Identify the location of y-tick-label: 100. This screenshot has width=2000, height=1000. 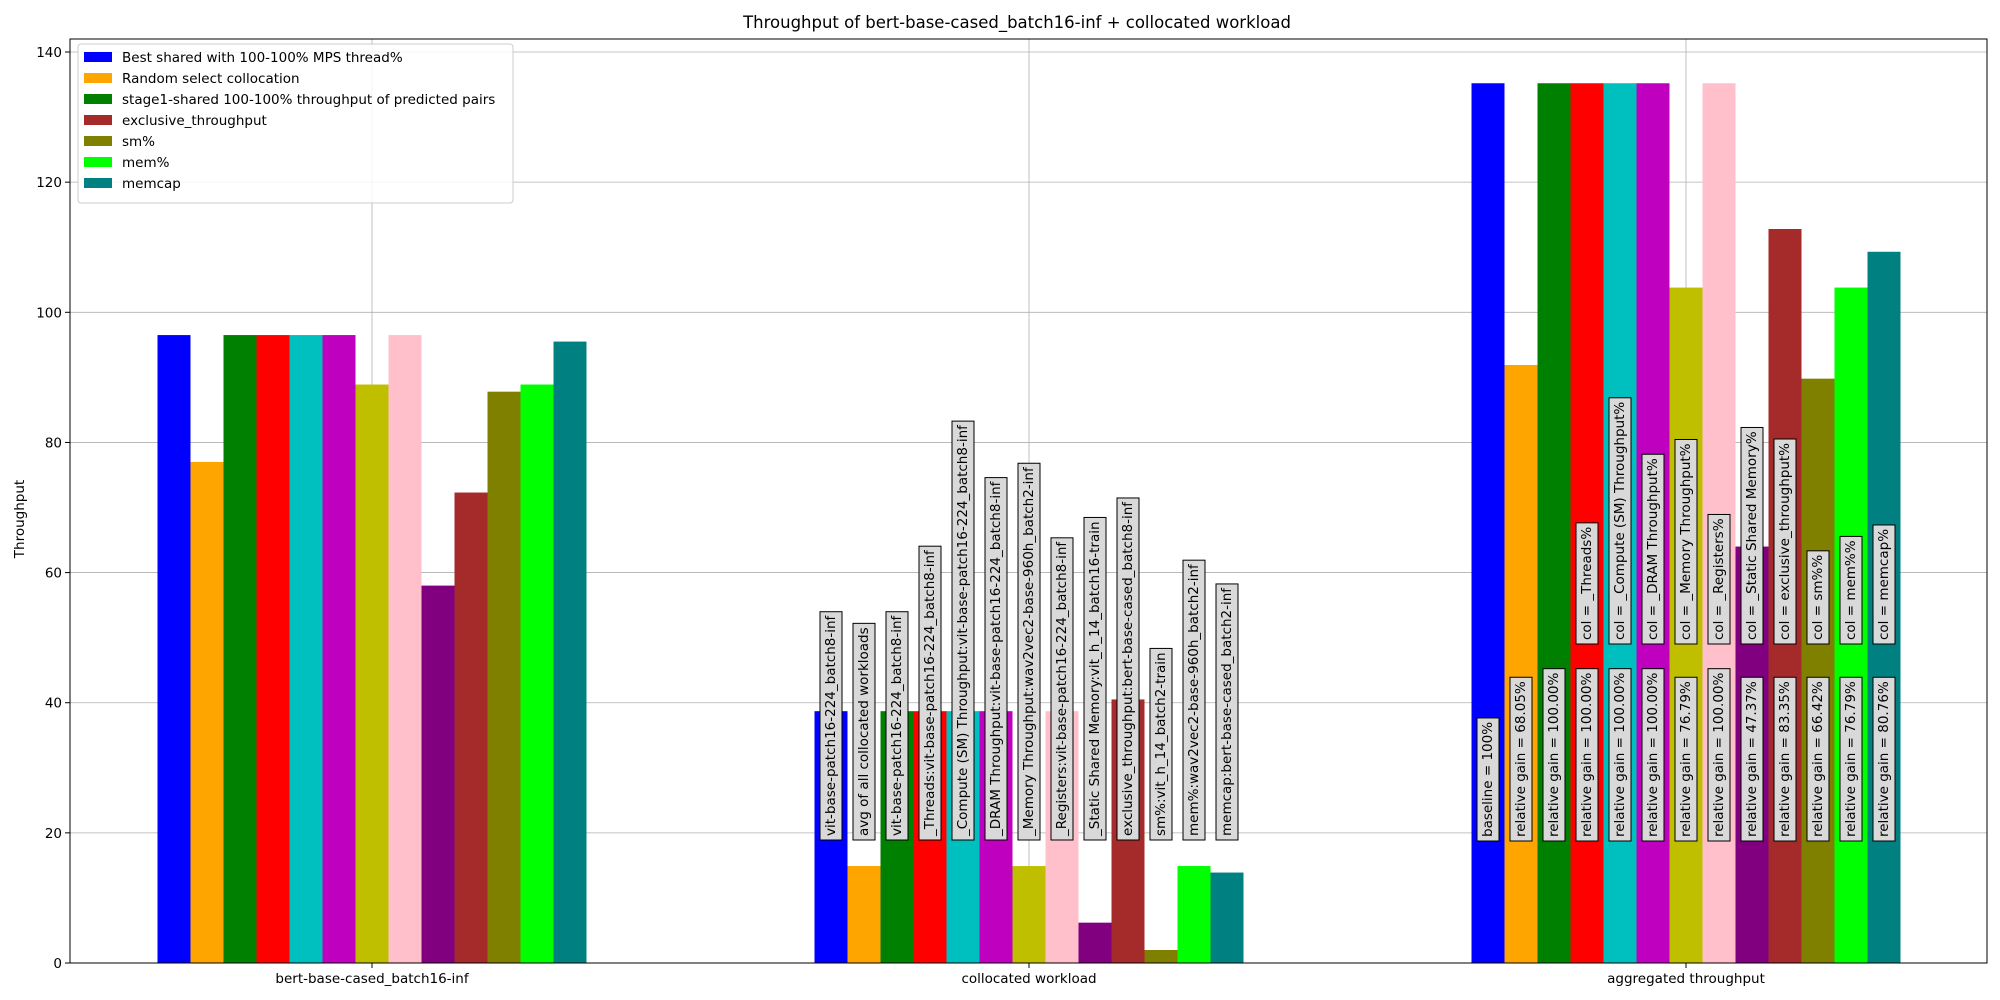
(49, 313).